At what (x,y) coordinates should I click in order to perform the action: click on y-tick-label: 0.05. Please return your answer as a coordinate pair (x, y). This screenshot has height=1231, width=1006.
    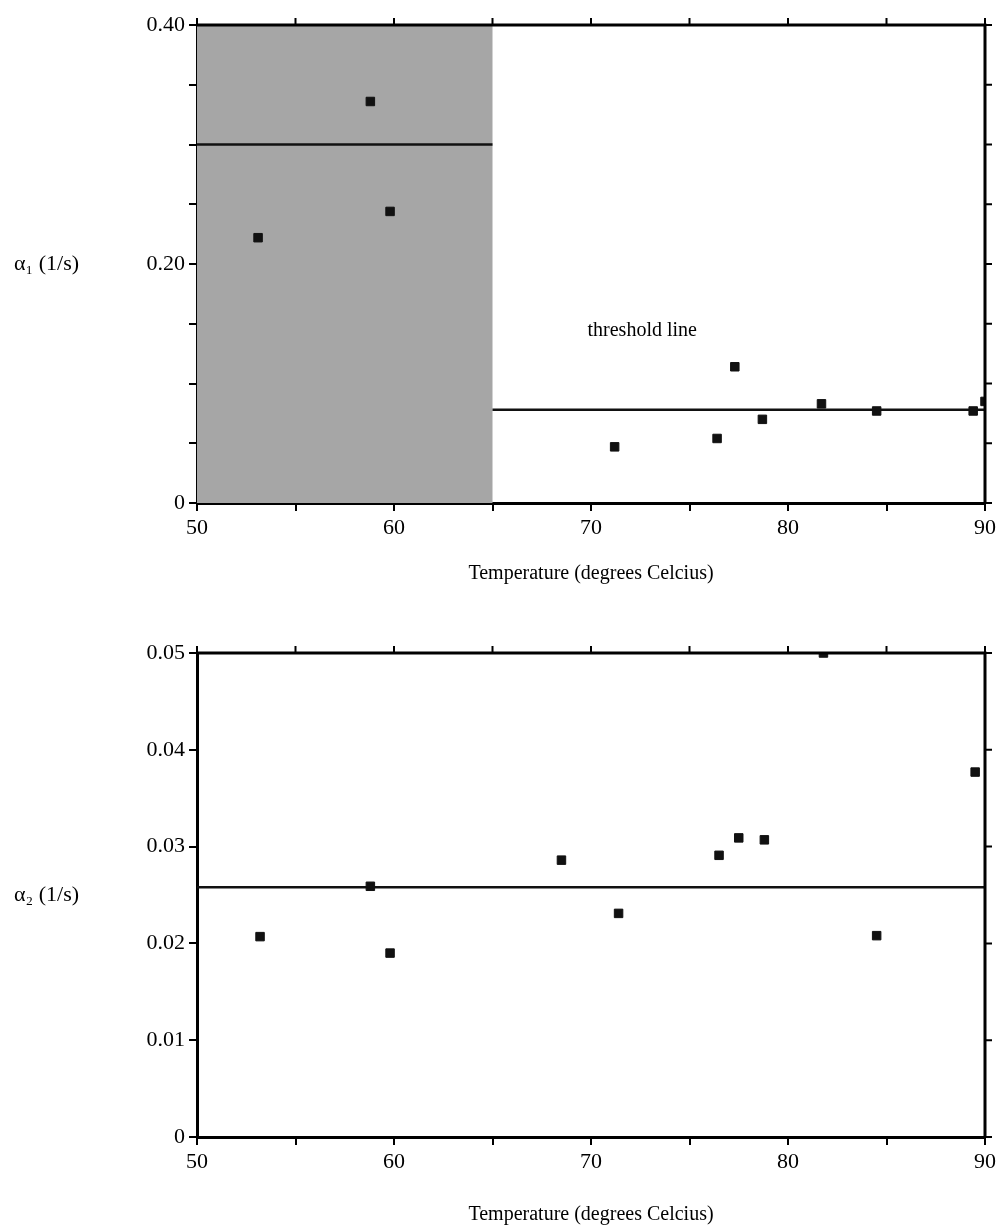
    Looking at the image, I should click on (165, 651).